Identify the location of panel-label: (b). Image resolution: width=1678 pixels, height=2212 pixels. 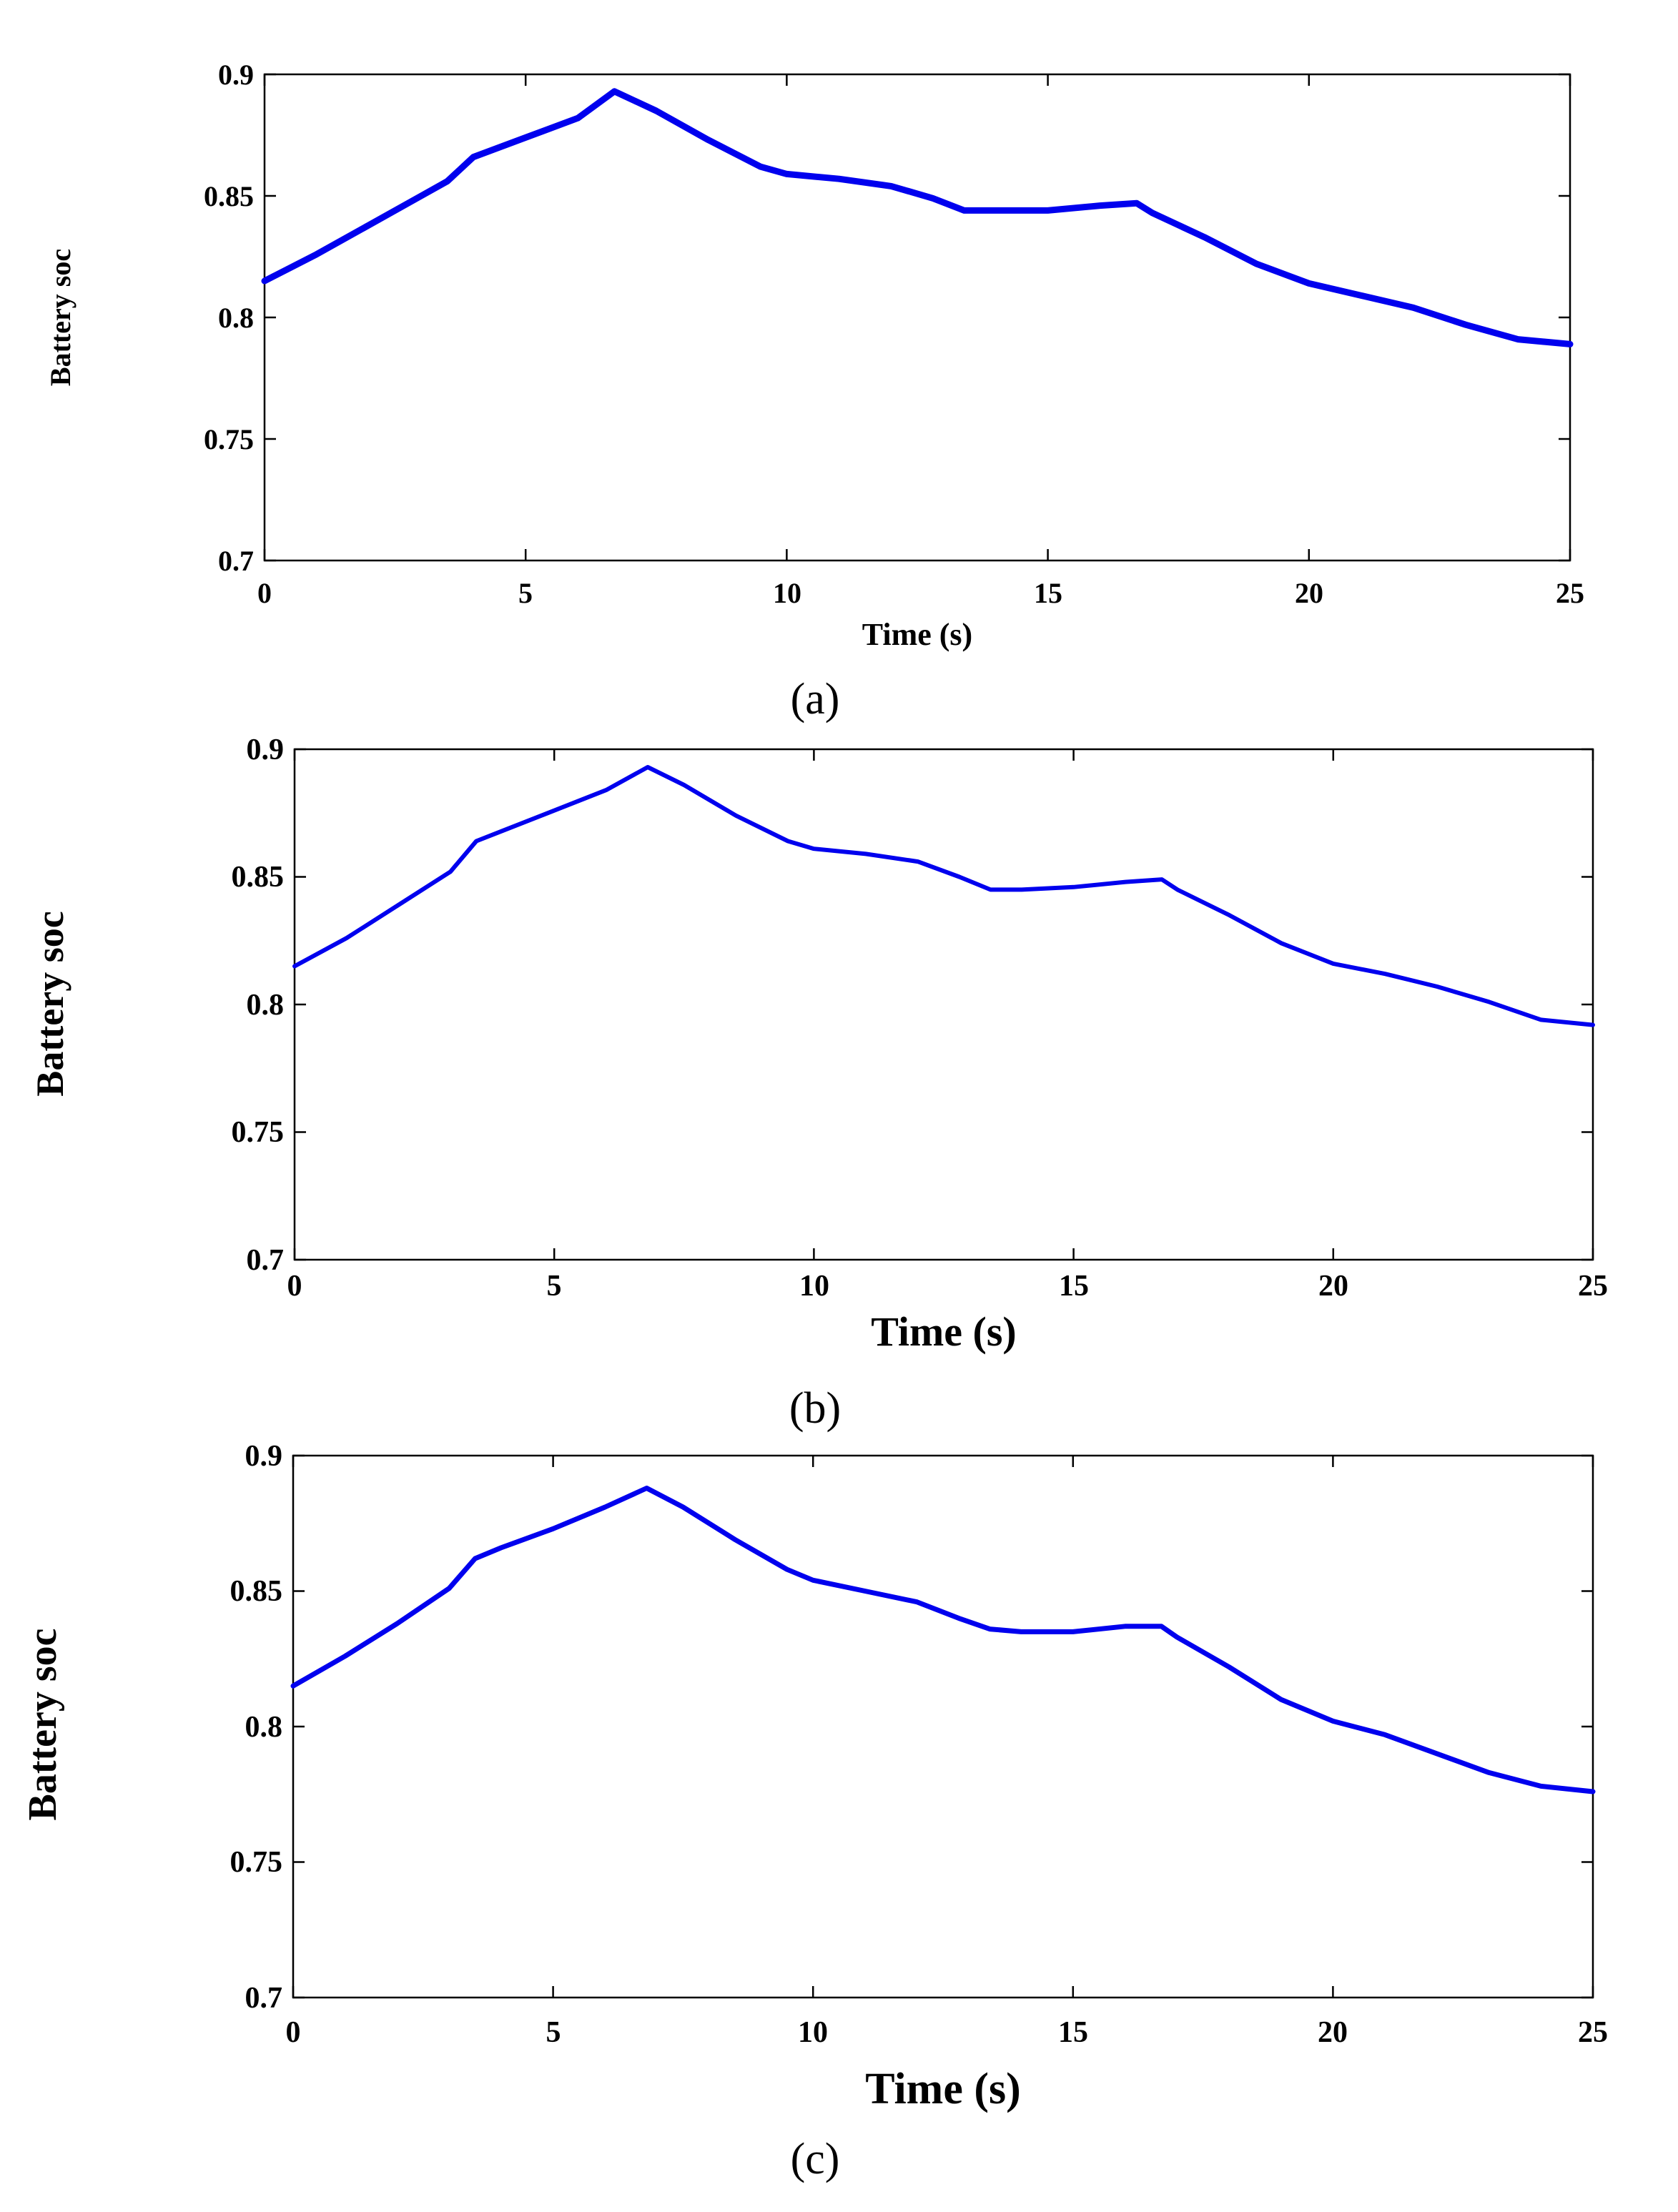
(815, 1408).